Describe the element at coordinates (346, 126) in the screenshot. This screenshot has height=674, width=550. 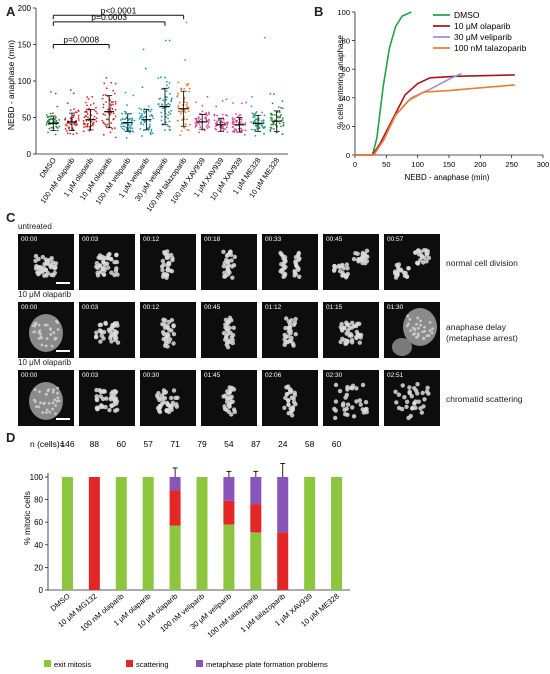
I see `y-tick-label: 20` at that location.